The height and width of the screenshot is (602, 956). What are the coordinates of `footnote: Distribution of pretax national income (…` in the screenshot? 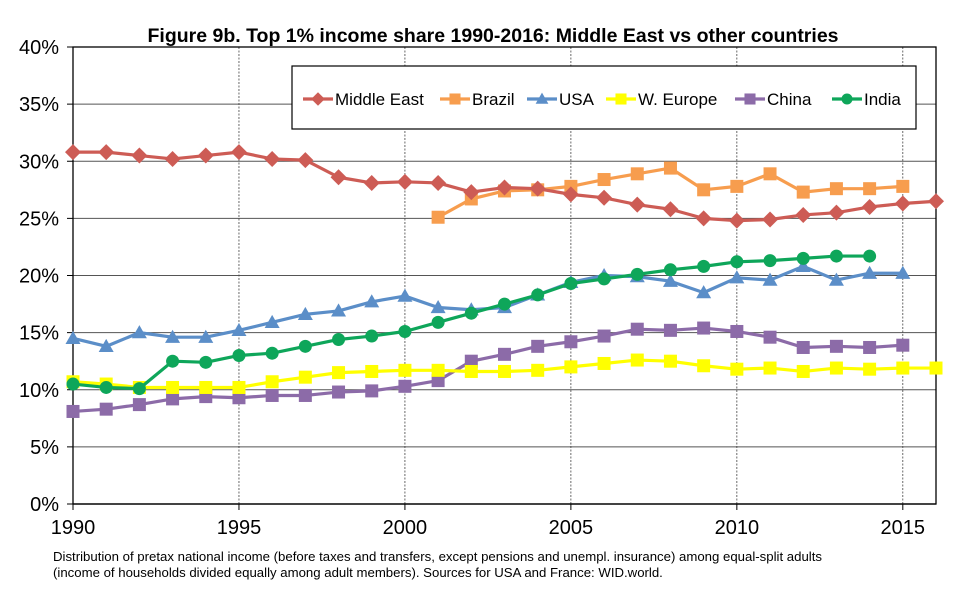 It's located at (503, 565).